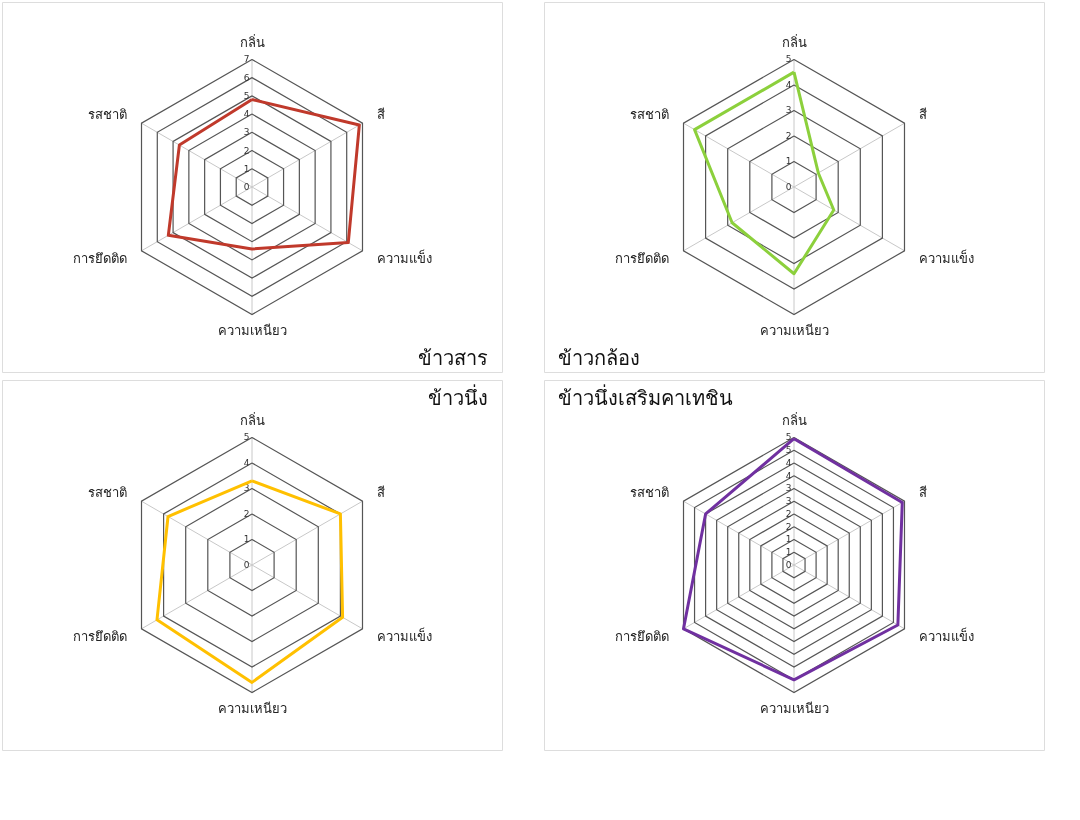 The height and width of the screenshot is (820, 1080). Describe the element at coordinates (246, 59) in the screenshot. I see `y-tick-label: 7` at that location.